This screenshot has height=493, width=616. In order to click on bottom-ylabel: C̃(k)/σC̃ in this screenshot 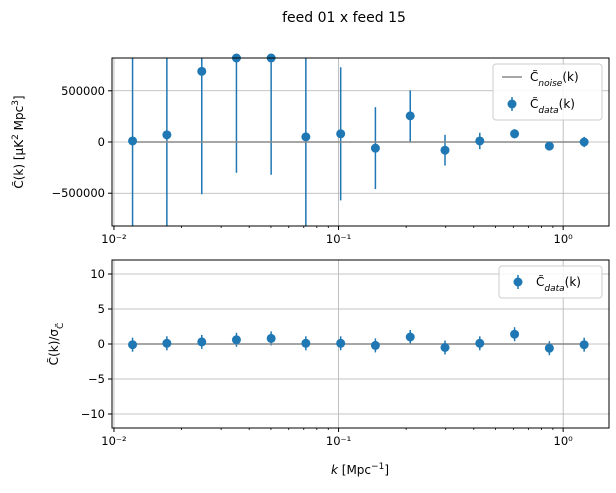, I will do `click(56, 344)`.